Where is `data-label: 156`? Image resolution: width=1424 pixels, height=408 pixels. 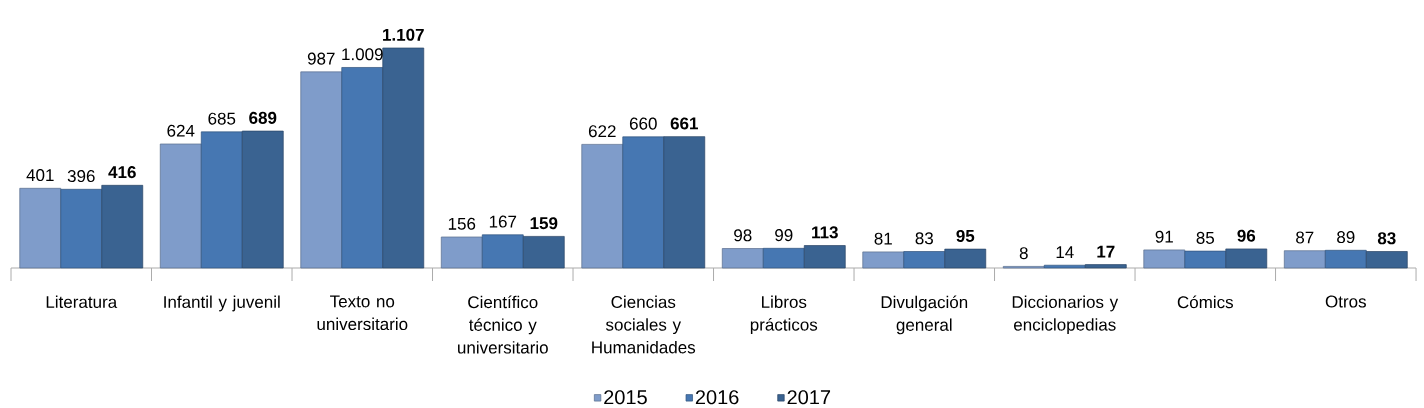
data-label: 156 is located at coordinates (462, 223).